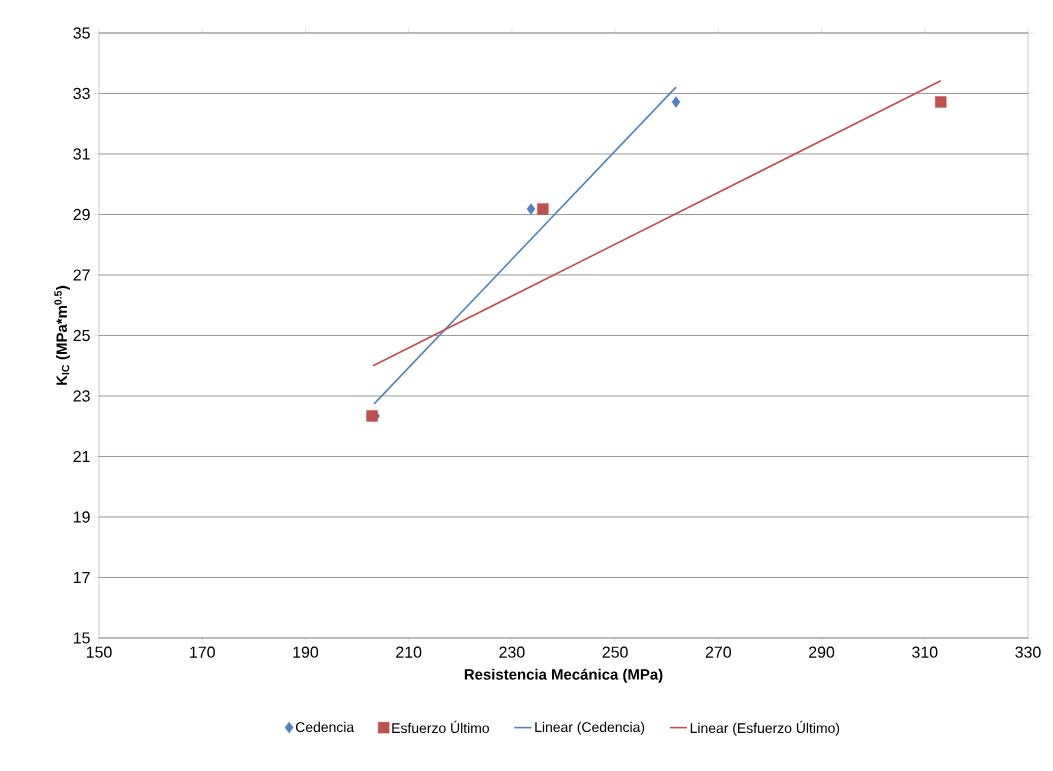 This screenshot has height=771, width=1053. What do you see at coordinates (325, 727) in the screenshot?
I see `legend-label: Cedencia` at bounding box center [325, 727].